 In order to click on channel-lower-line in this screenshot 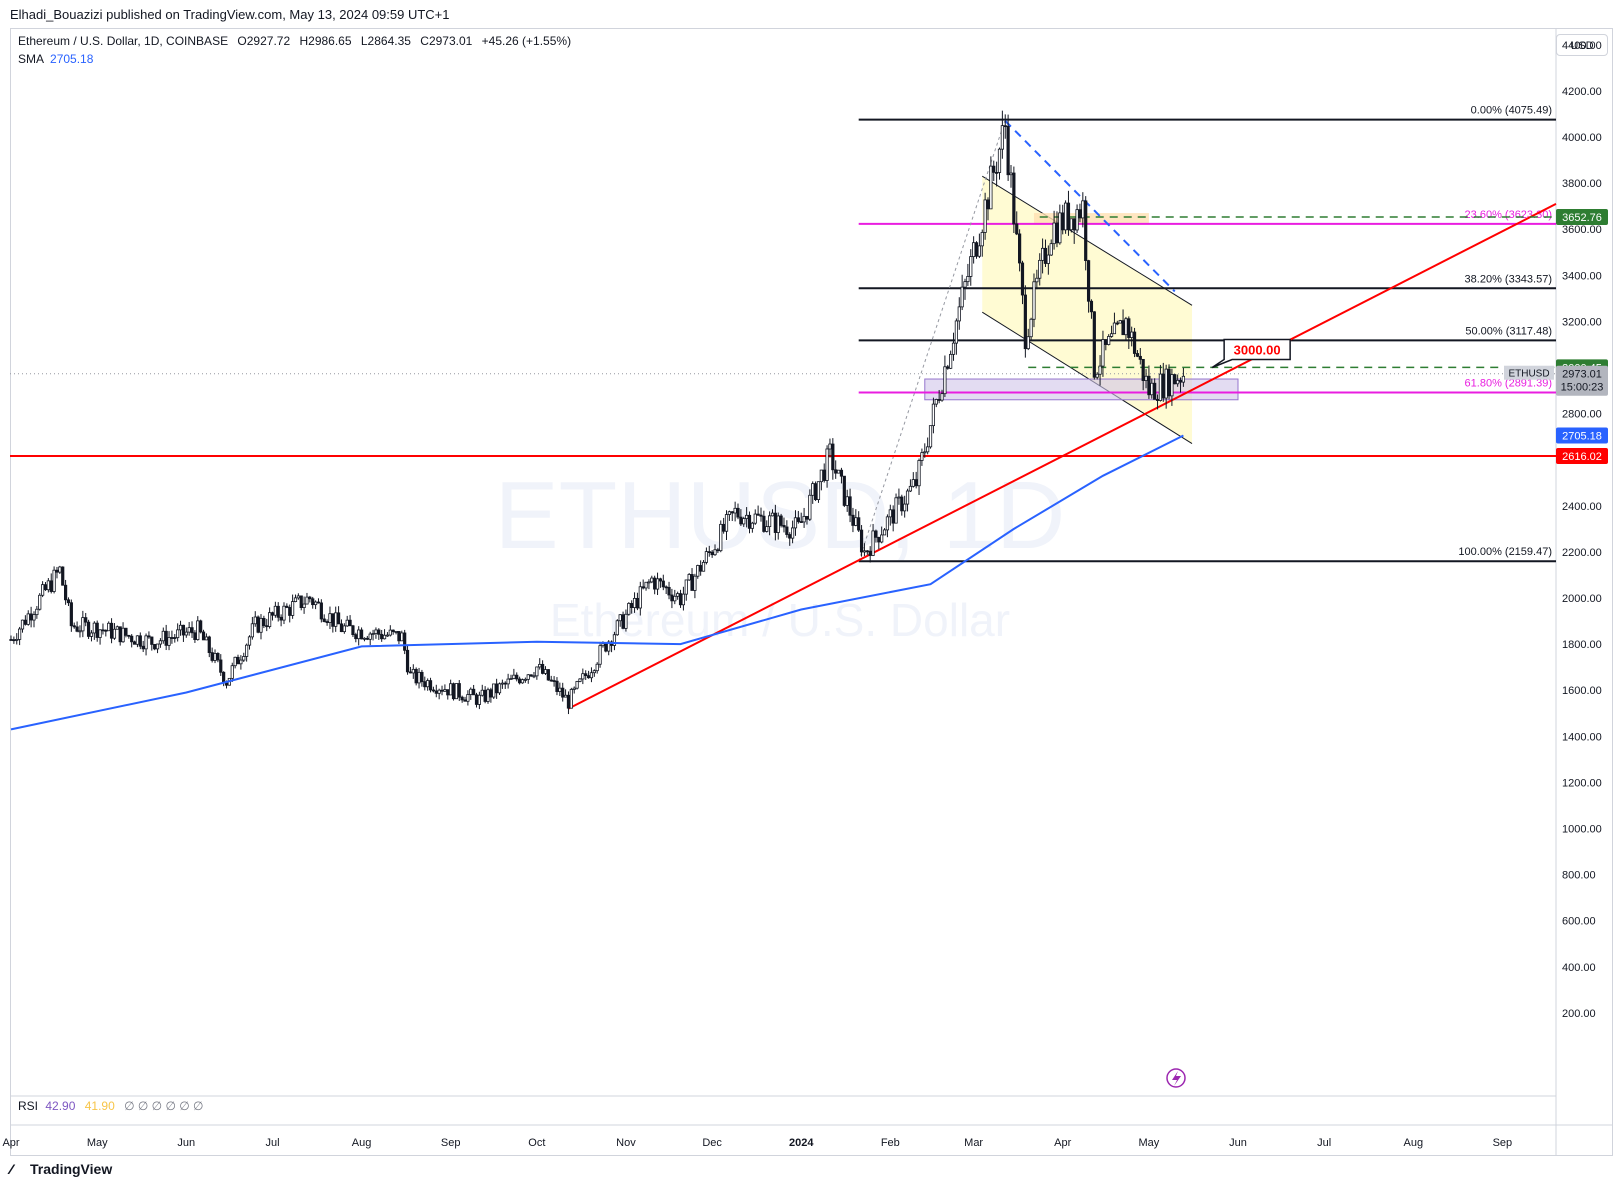, I will do `click(1087, 377)`.